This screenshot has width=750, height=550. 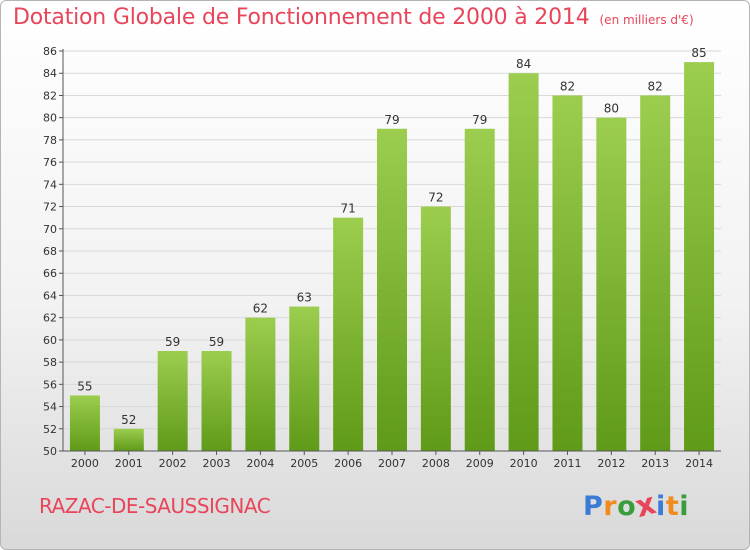 I want to click on y-tick-label: 62, so click(x=50, y=318).